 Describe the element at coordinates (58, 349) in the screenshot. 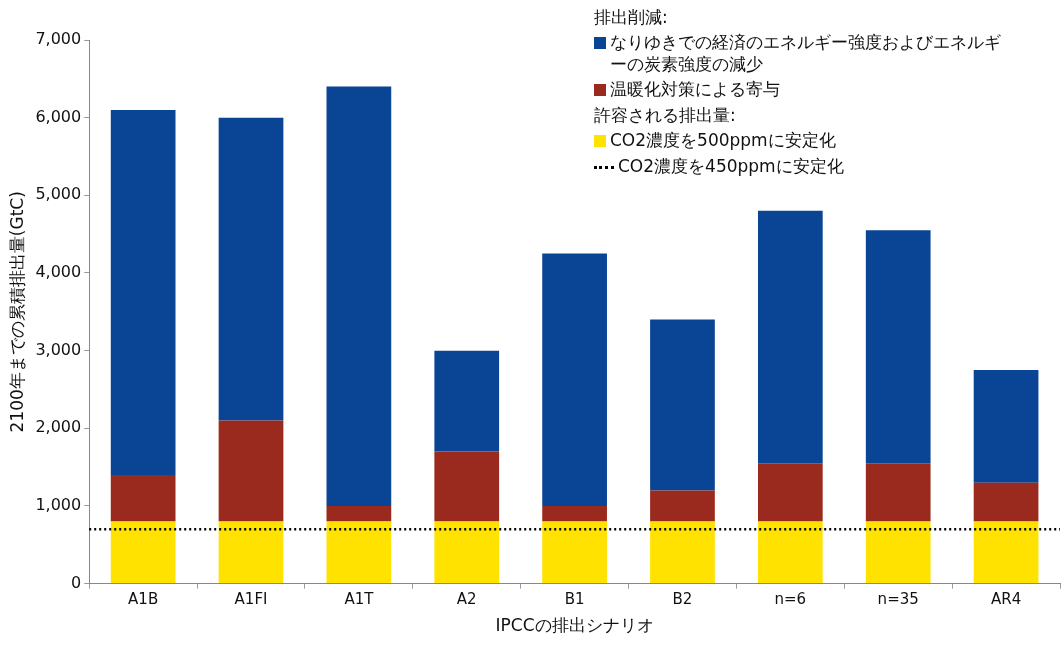

I see `y-tick-label: 3,000` at that location.